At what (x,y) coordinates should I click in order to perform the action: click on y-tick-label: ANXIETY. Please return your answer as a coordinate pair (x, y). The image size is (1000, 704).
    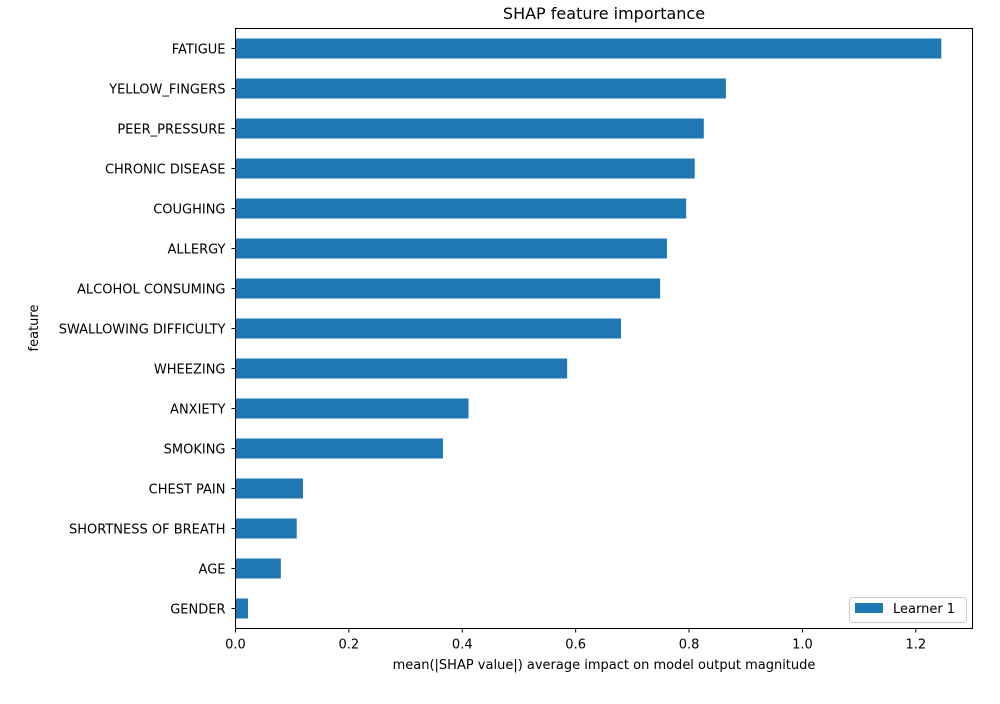
    Looking at the image, I should click on (198, 410).